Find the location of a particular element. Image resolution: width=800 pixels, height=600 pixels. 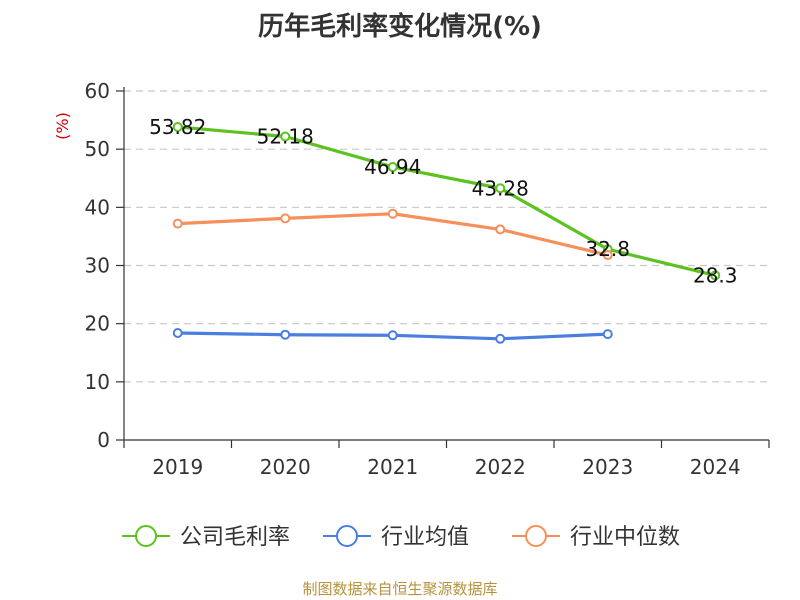

x-tick-label: 2019 is located at coordinates (177, 467).